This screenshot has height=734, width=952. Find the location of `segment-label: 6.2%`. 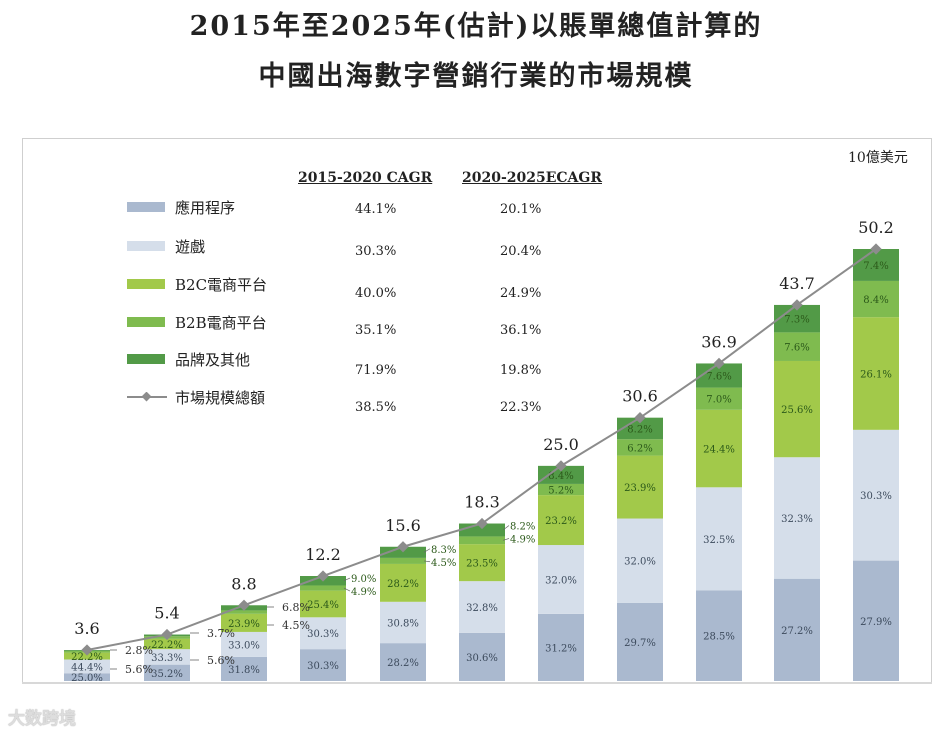

segment-label: 6.2% is located at coordinates (639, 448).